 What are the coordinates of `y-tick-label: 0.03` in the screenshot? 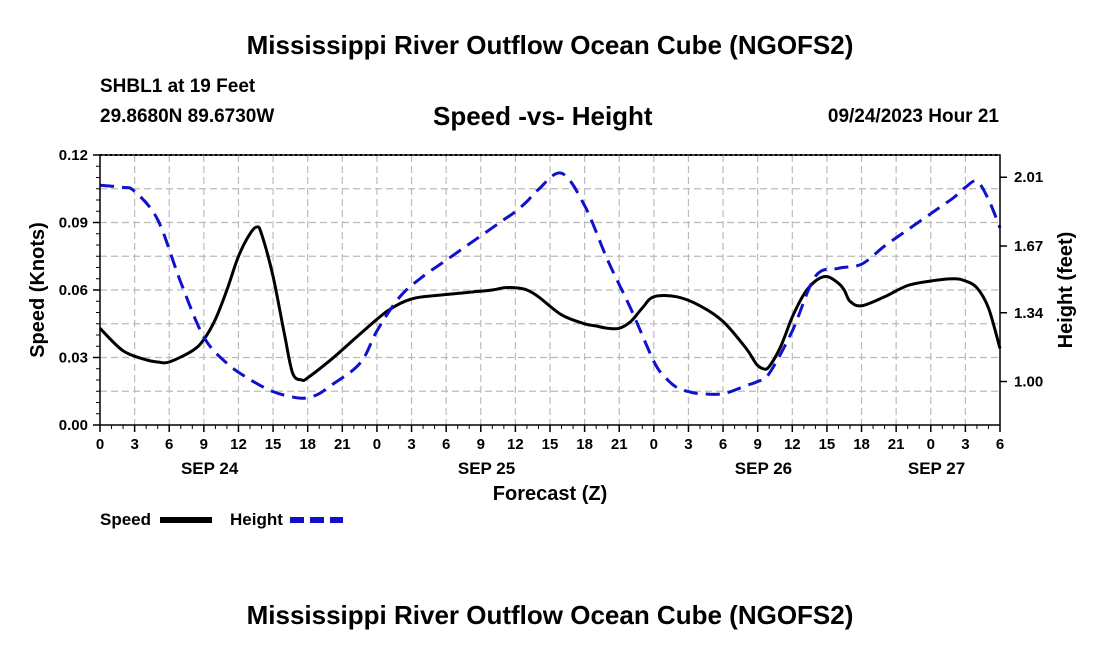 It's located at (73, 358).